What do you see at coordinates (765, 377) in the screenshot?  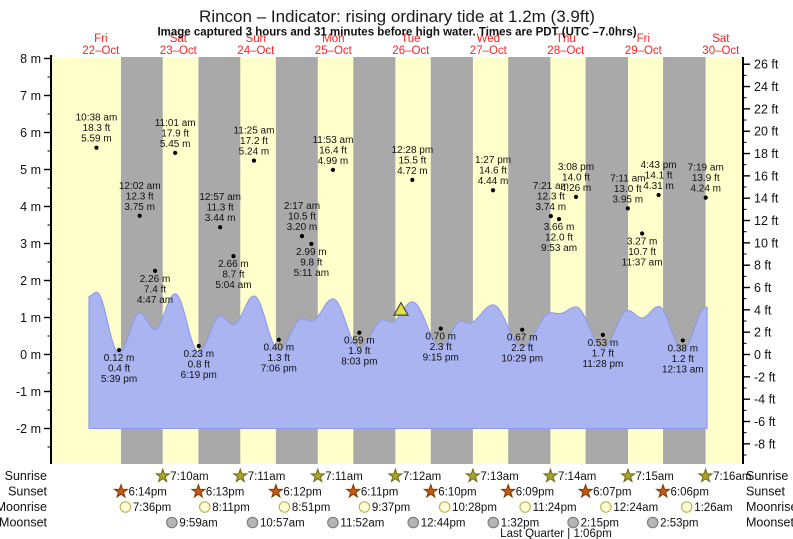 I see `right-axis-label: -2 ft` at bounding box center [765, 377].